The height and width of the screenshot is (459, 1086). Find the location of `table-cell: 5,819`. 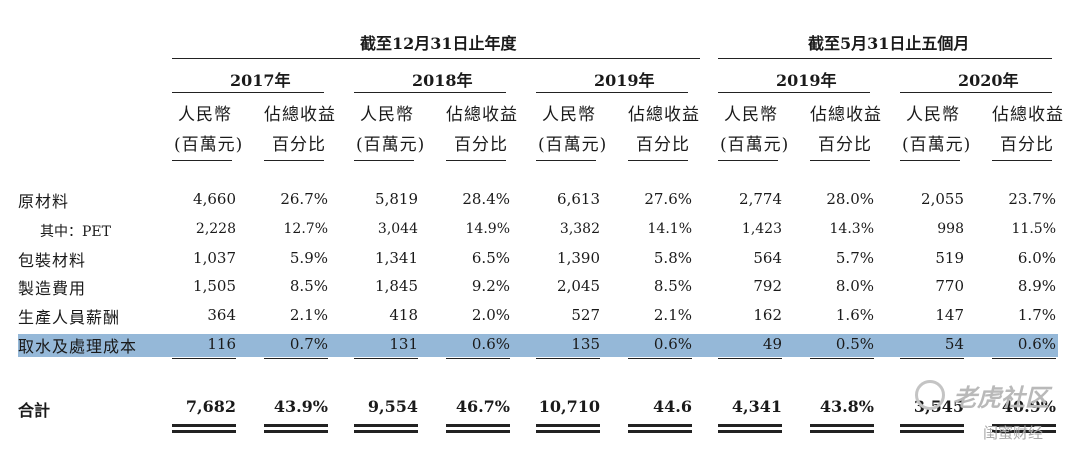

table-cell: 5,819 is located at coordinates (396, 199).